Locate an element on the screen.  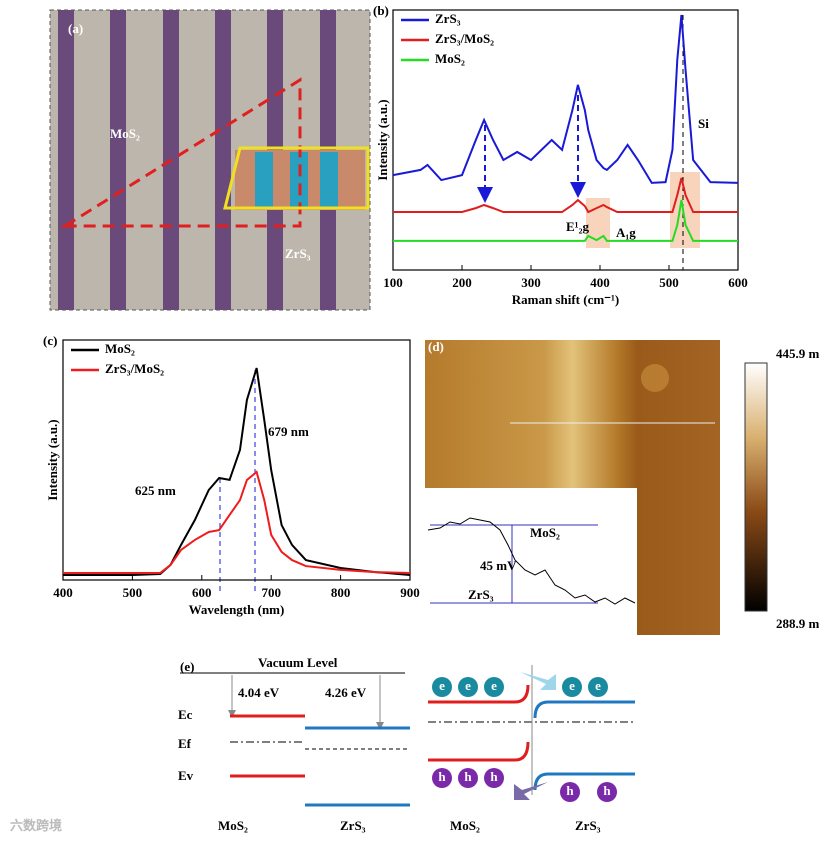
panel-label: (e) is located at coordinates (187, 666).